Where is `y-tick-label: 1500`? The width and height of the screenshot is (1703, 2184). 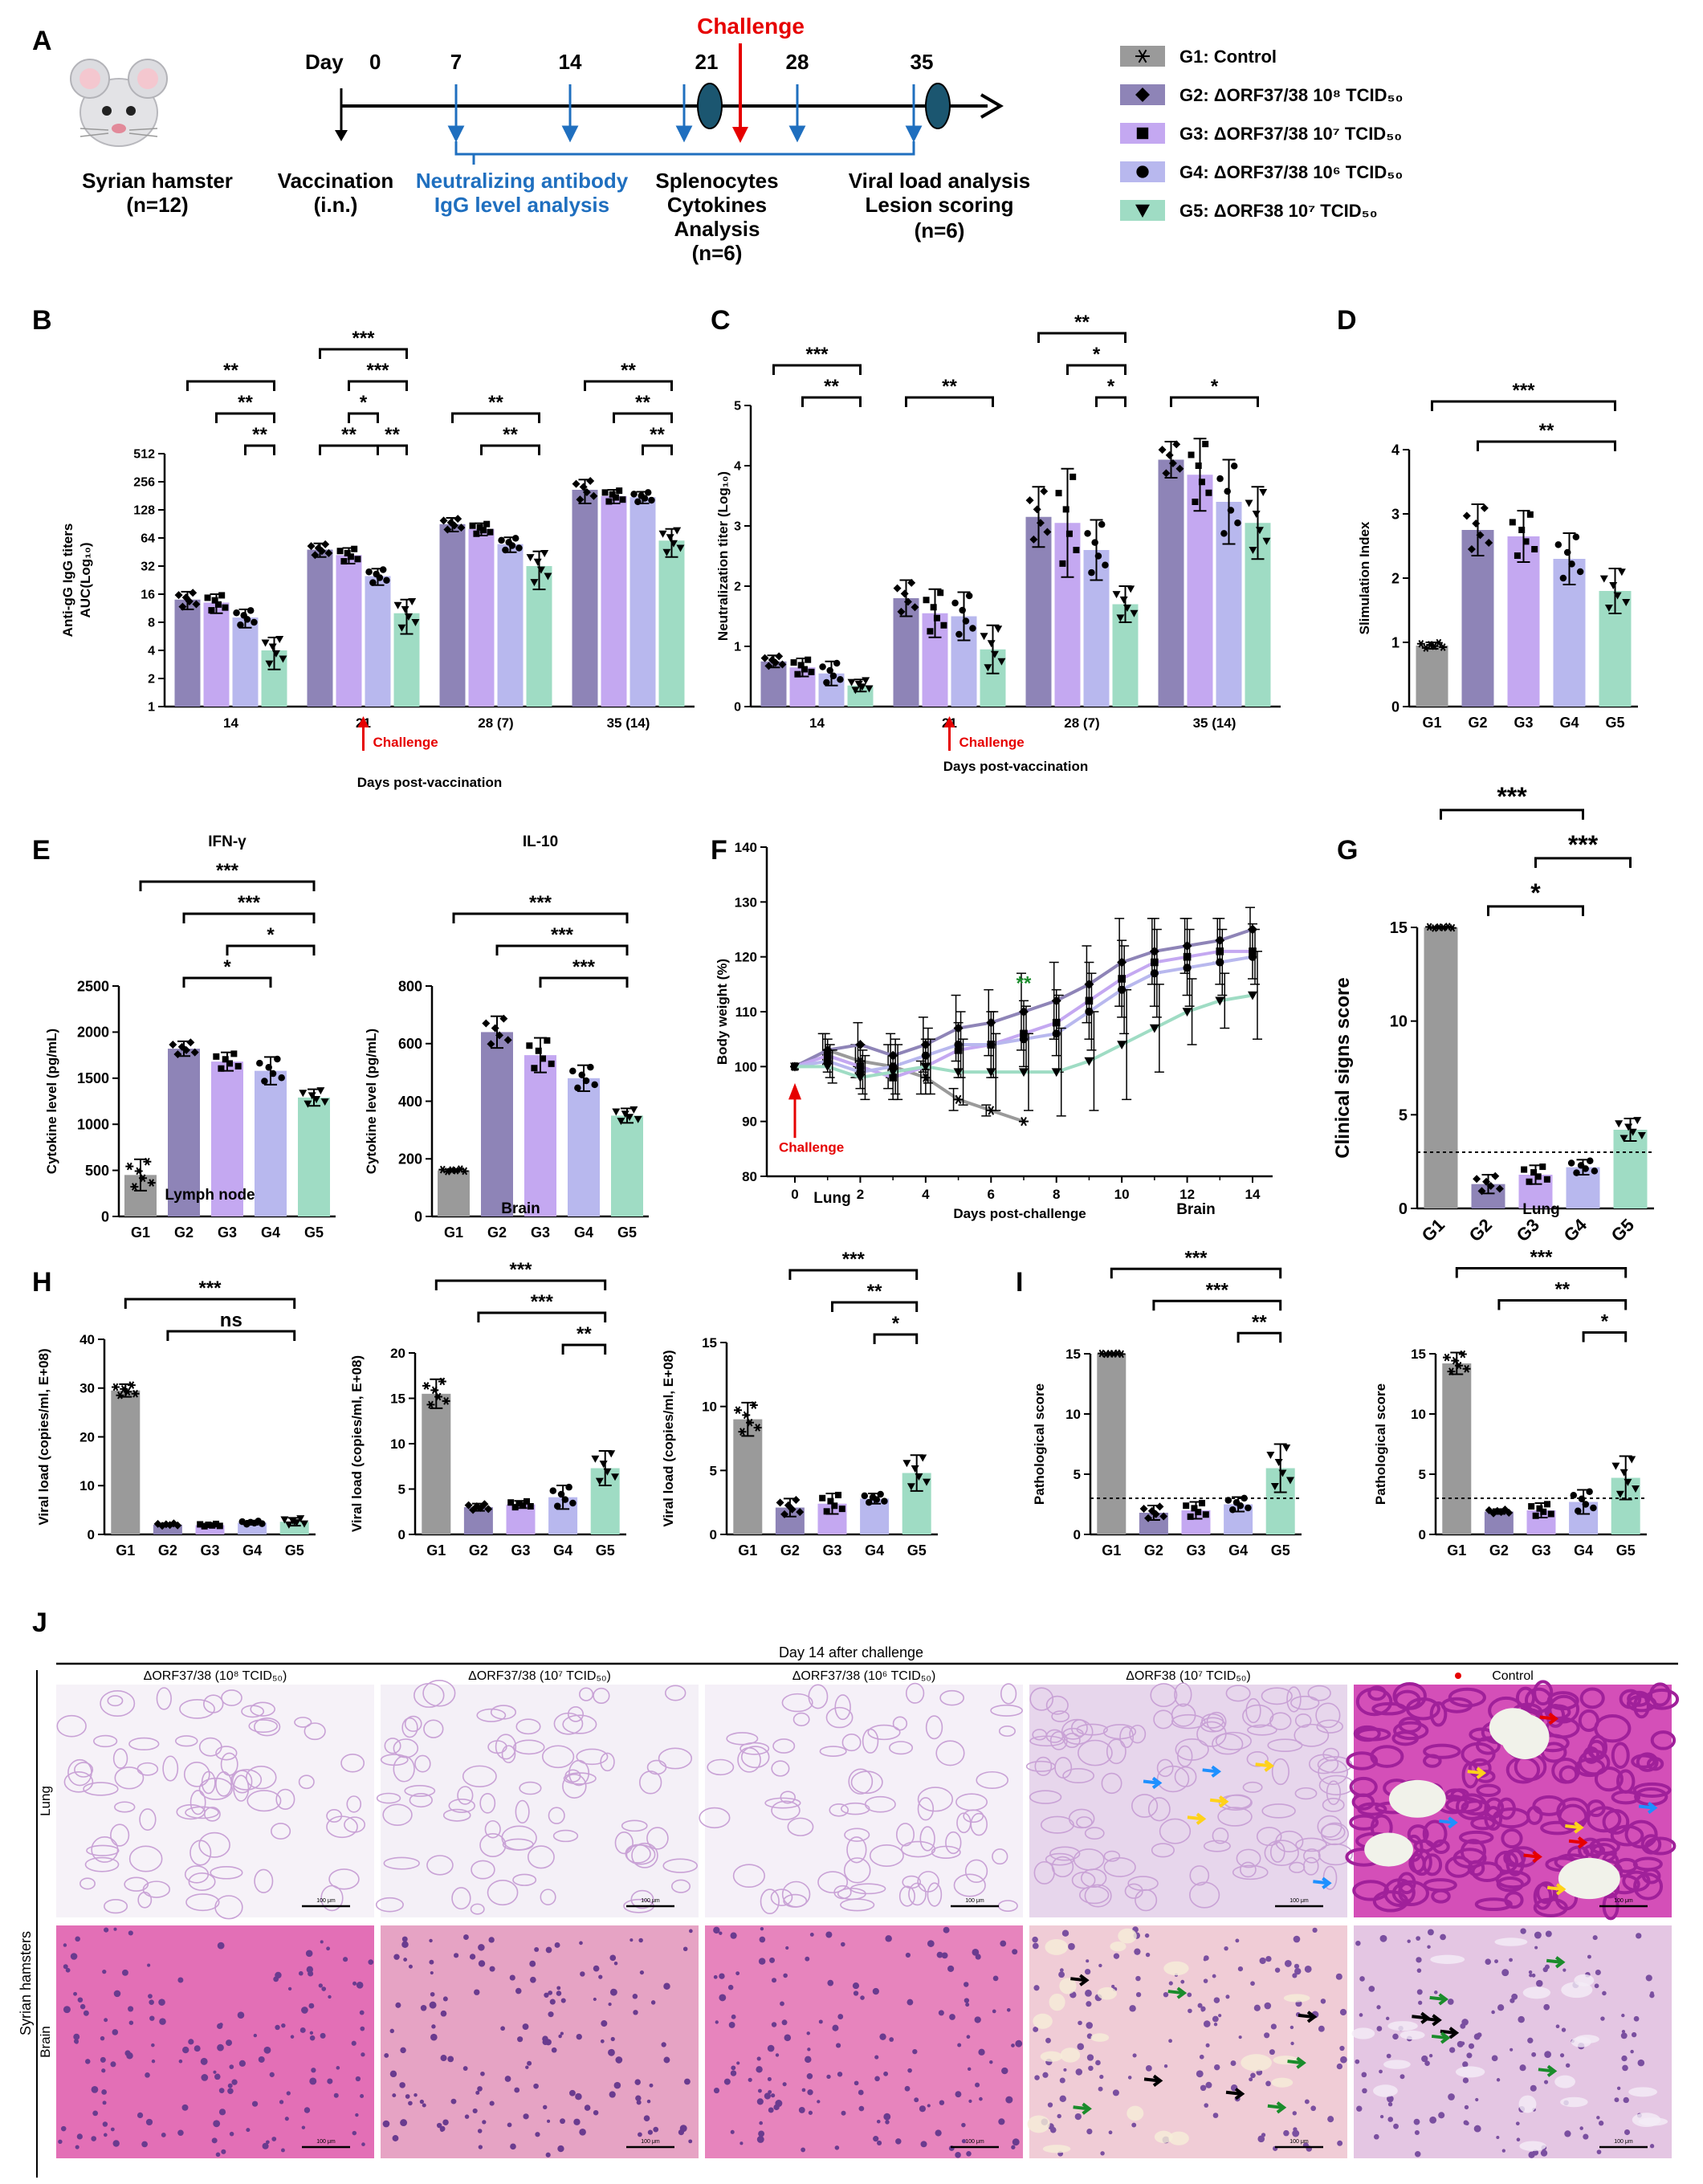 y-tick-label: 1500 is located at coordinates (93, 1078).